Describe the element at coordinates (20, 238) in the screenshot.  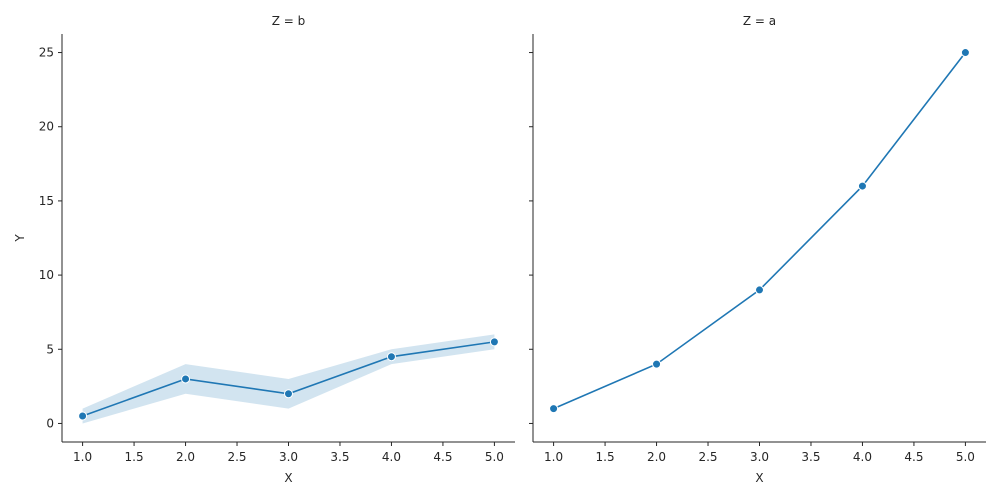
I see `y-axis-label: Y` at that location.